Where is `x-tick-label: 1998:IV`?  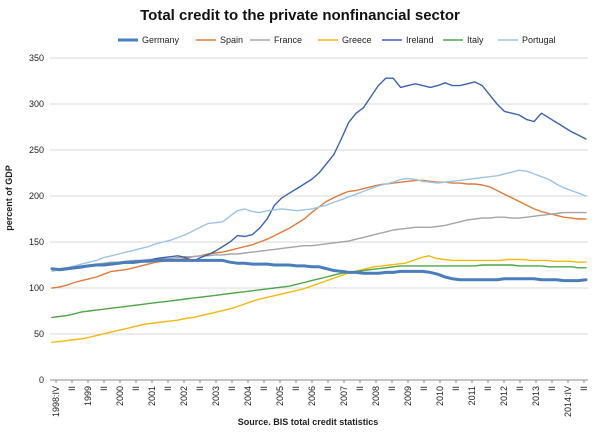
x-tick-label: 1998:IV is located at coordinates (56, 401).